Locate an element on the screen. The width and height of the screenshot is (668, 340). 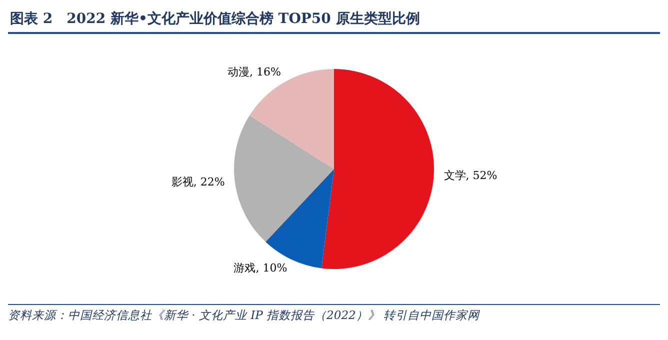
chart-title: 图表 2 2022 新华•文化产业价值综合榜 TOP50 原生类型比例 is located at coordinates (334, 21).